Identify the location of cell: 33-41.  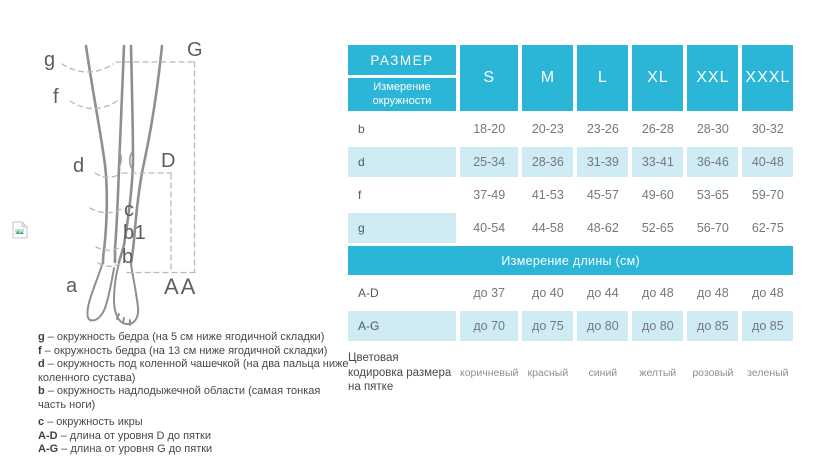
(658, 162).